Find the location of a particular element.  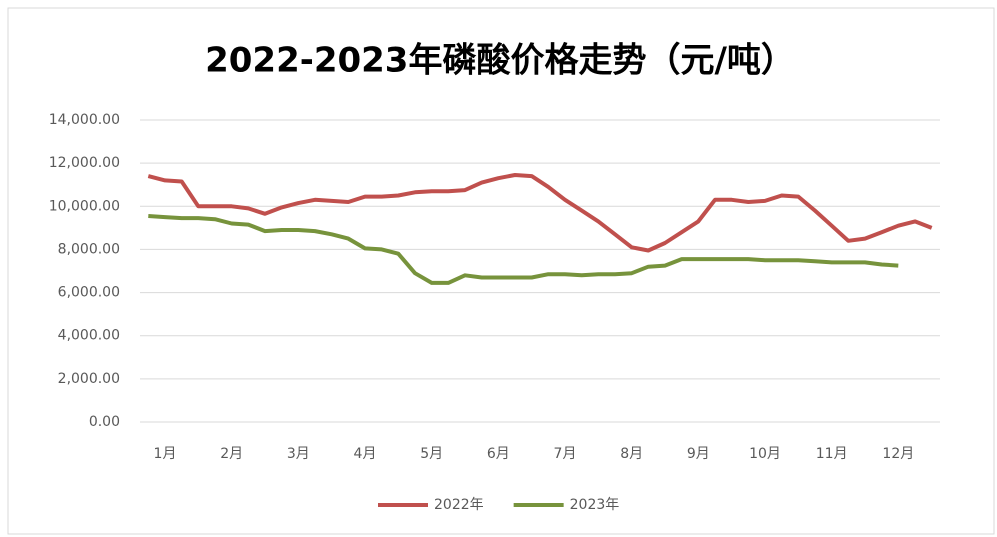

x-tick-label: 4月 is located at coordinates (365, 454).